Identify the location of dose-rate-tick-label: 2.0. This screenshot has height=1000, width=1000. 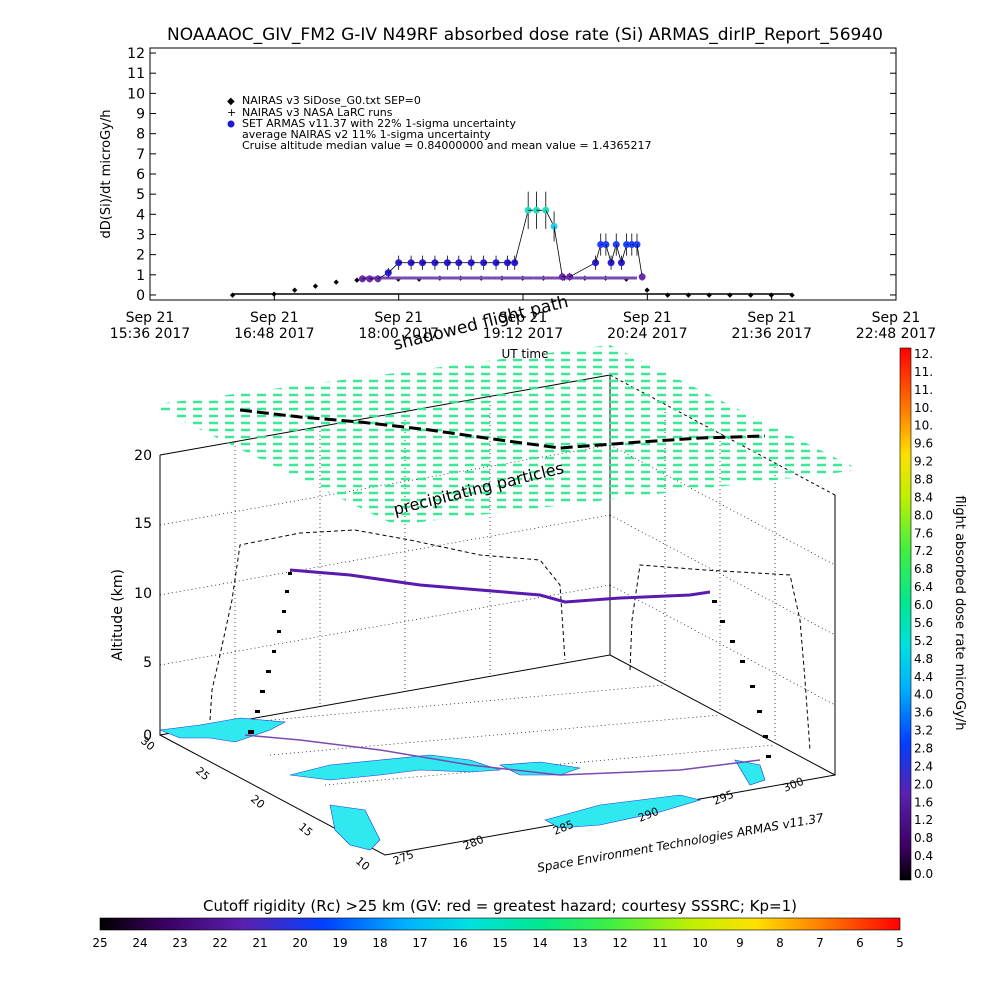
(923, 784).